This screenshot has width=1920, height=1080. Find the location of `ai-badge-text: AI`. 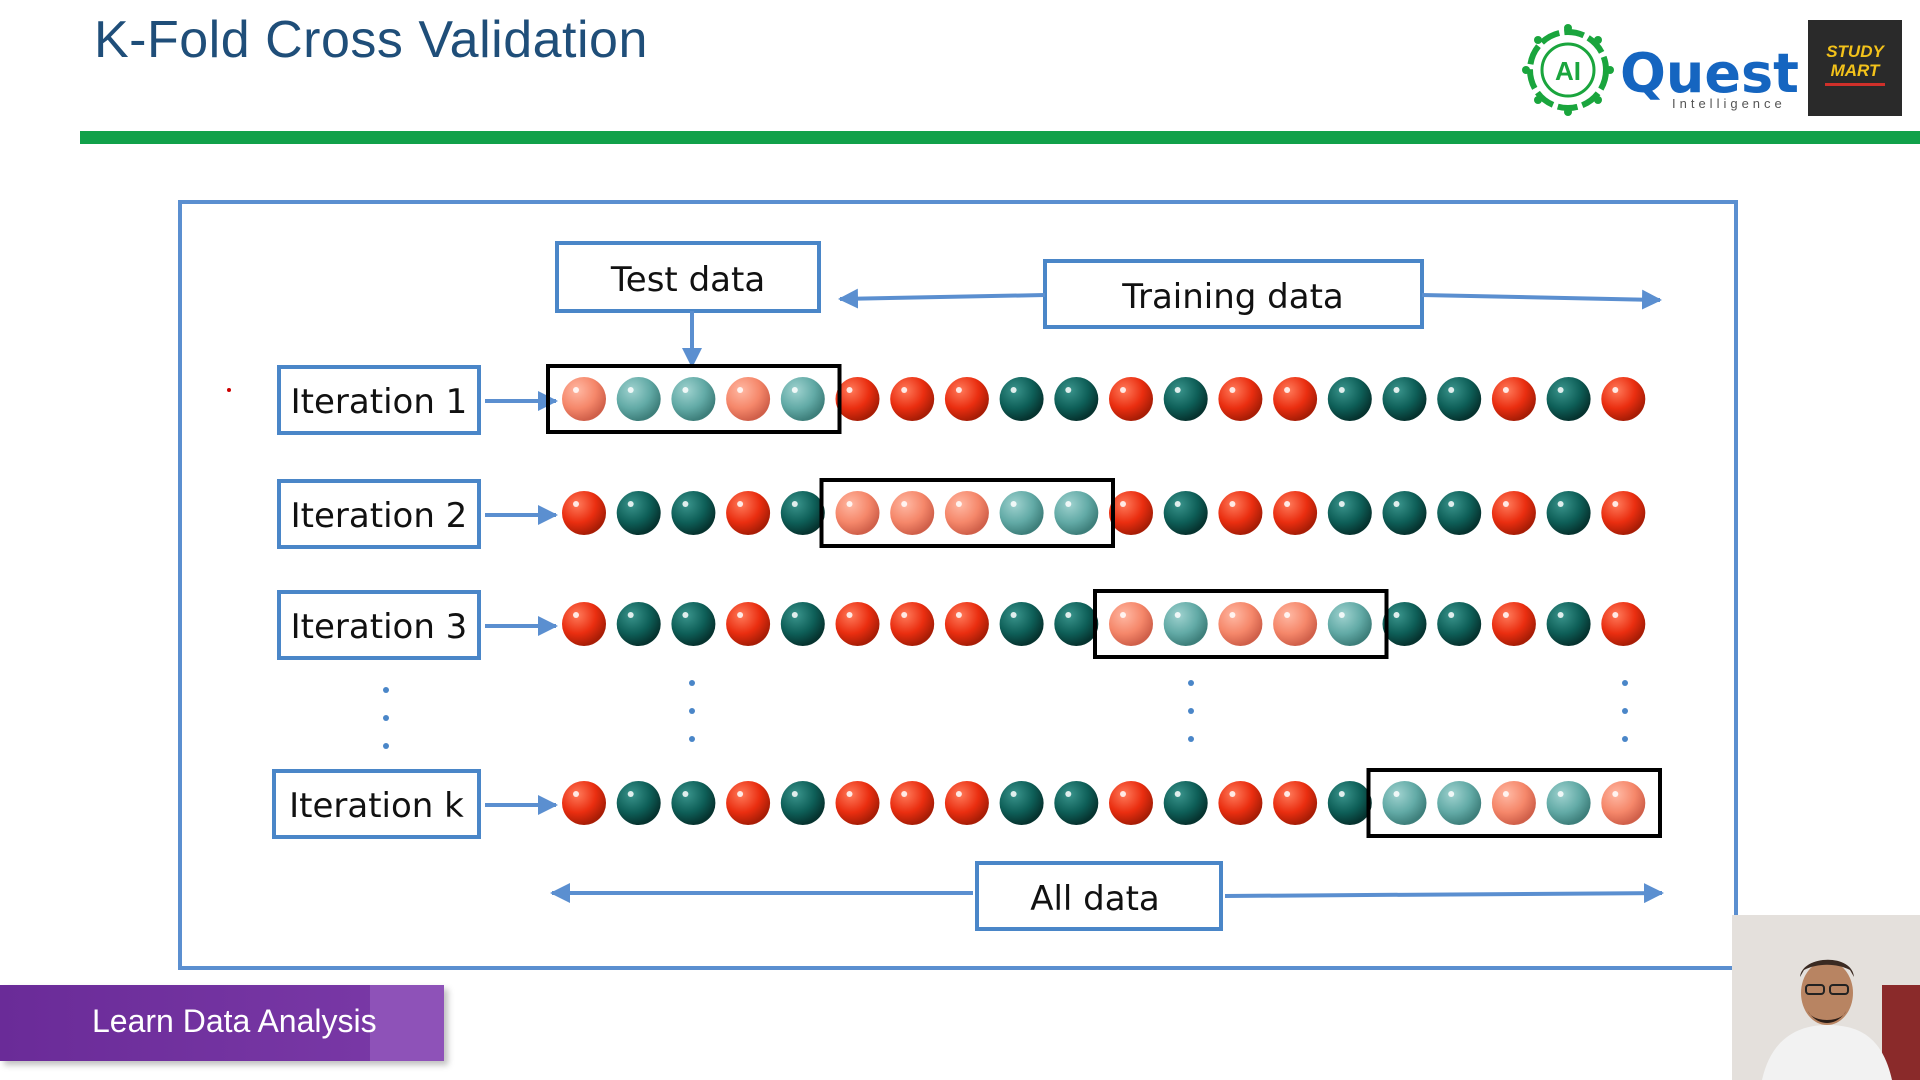

ai-badge-text: AI is located at coordinates (1568, 71).